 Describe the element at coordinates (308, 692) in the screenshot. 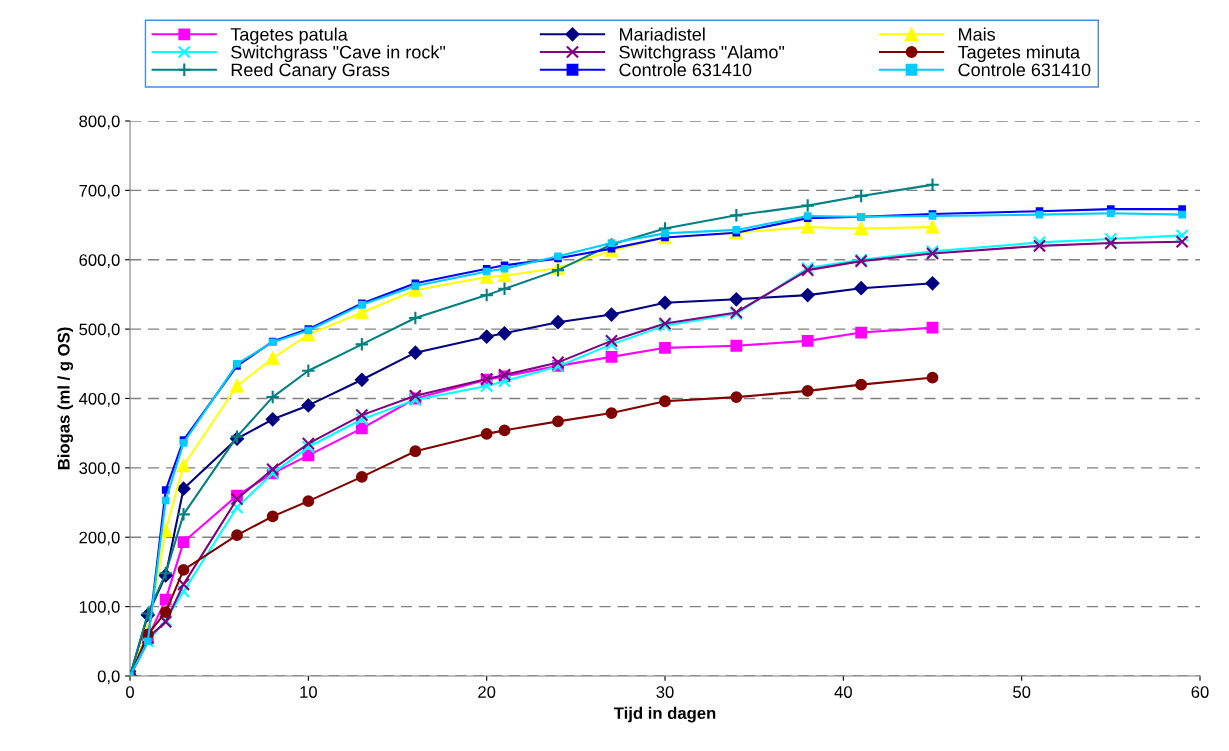

I see `x-tick-label: 10` at that location.